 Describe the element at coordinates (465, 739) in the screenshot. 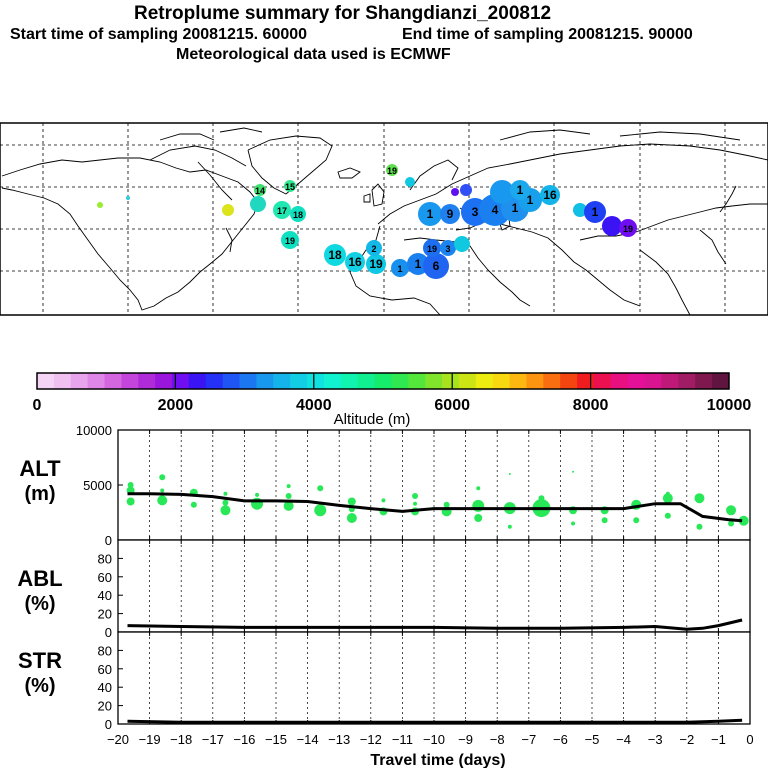

I see `x-tick-label: −9` at that location.